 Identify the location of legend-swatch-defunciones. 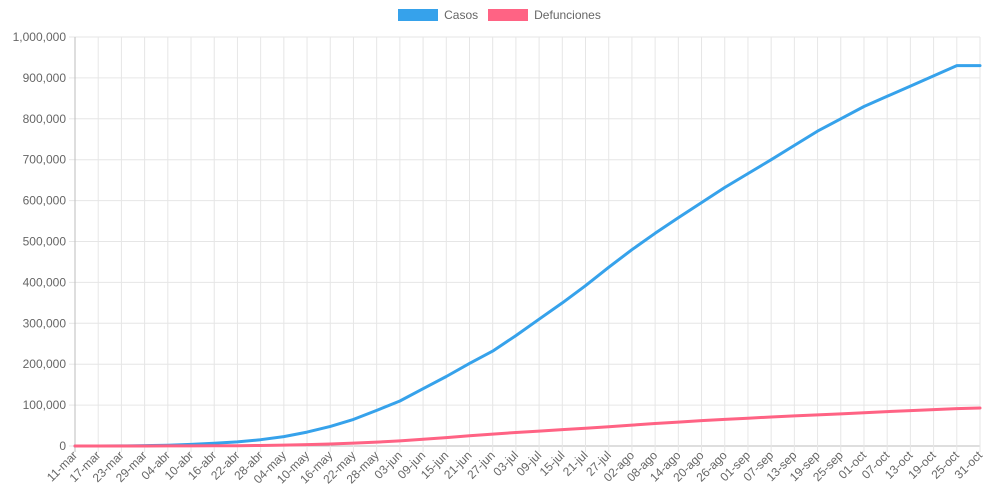
(508, 15).